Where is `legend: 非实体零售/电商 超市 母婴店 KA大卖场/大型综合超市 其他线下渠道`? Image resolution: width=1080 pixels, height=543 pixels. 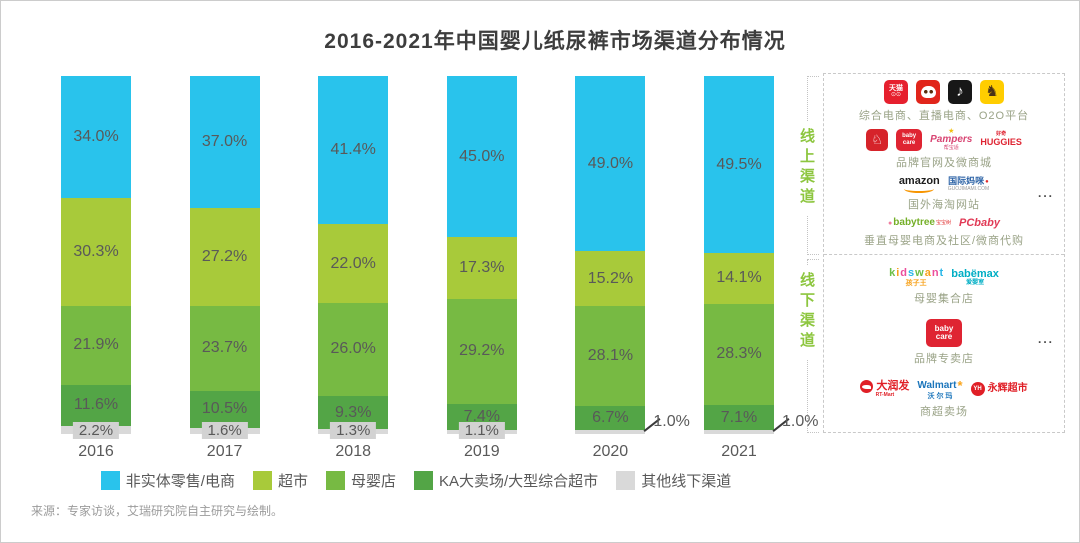 legend: 非实体零售/电商 超市 母婴店 KA大卖场/大型综合超市 其他线下渠道 is located at coordinates (416, 480).